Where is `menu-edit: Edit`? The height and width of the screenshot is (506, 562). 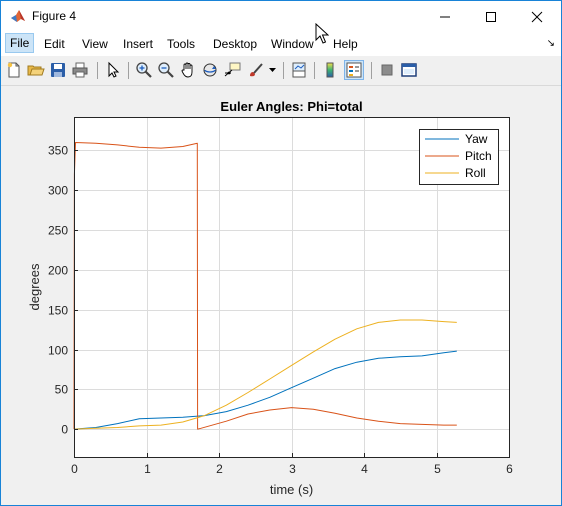 menu-edit: Edit is located at coordinates (54, 44).